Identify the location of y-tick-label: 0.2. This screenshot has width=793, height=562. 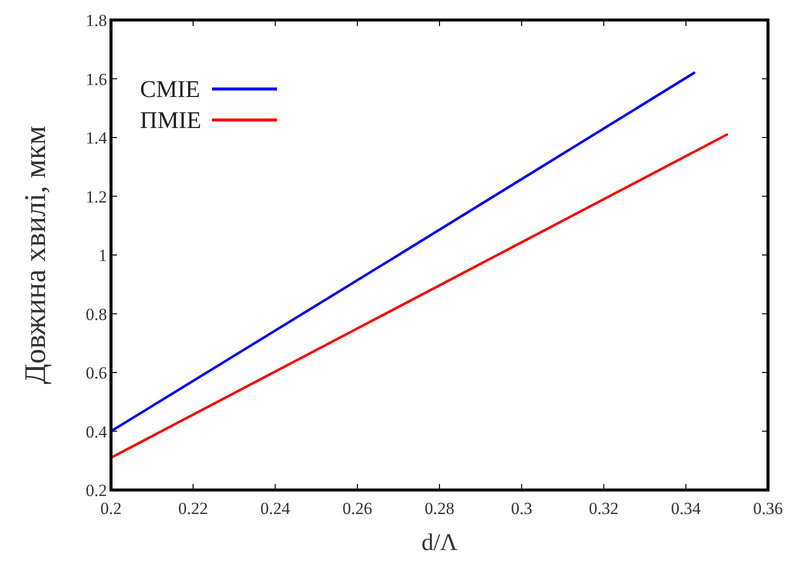
(96, 490).